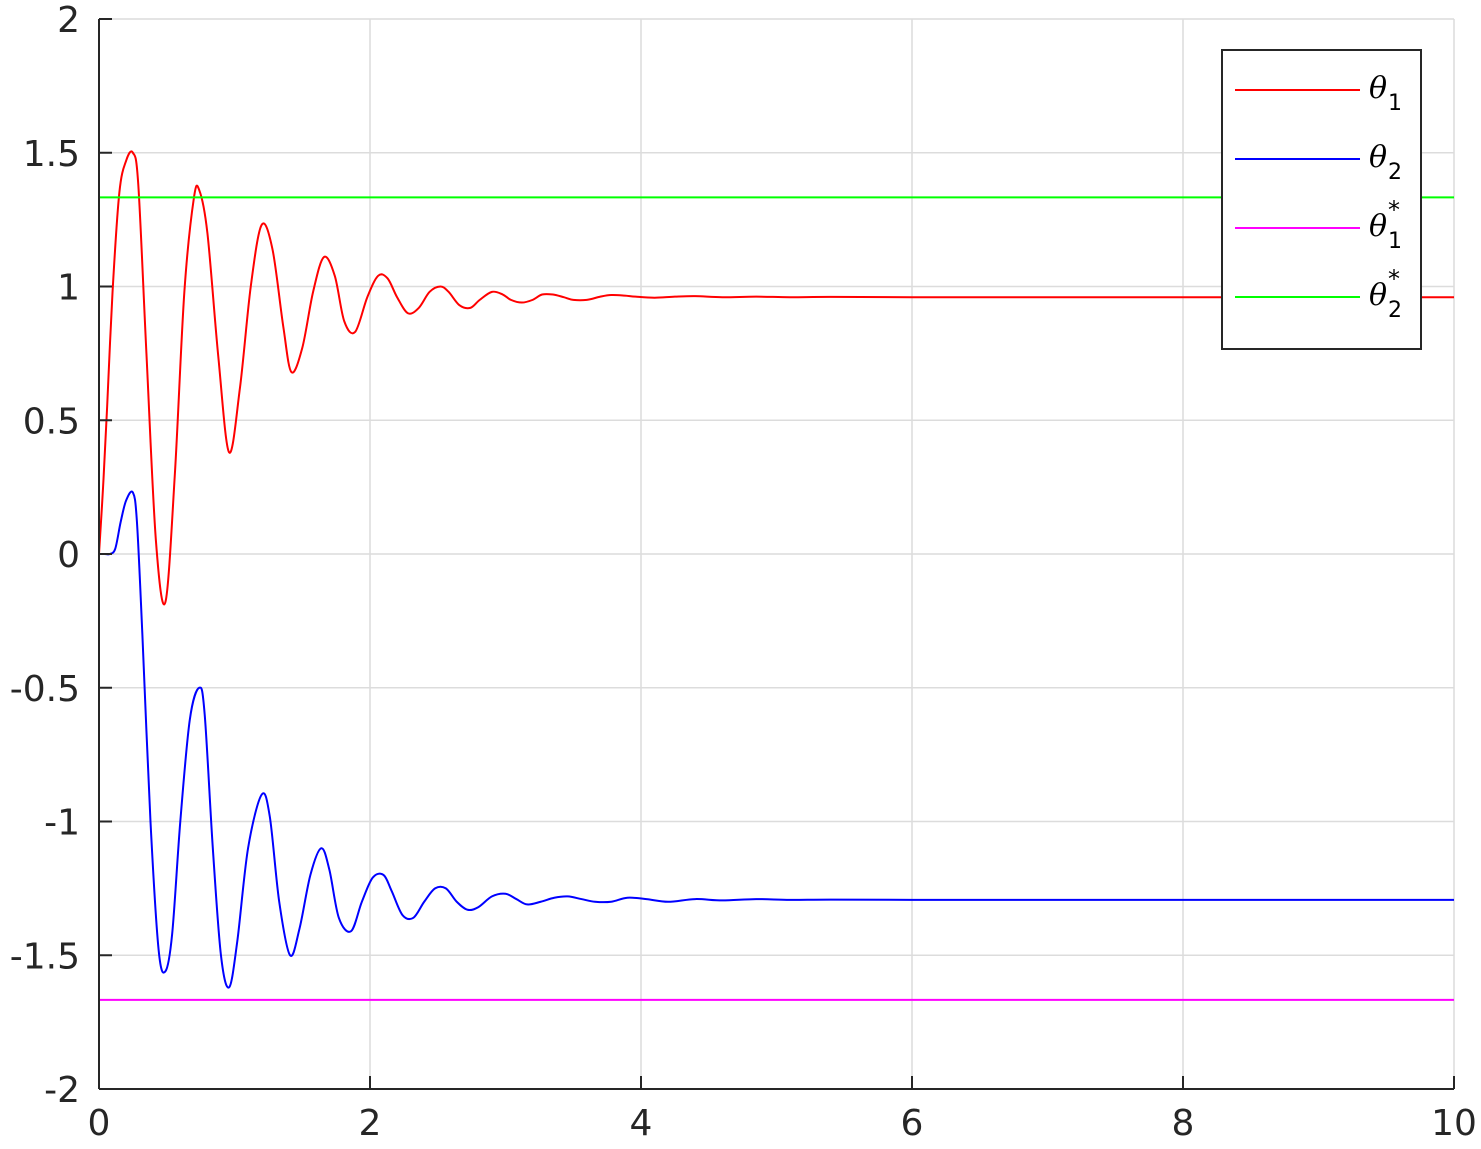  Describe the element at coordinates (68, 288) in the screenshot. I see `y-tick-label-6: 1` at that location.